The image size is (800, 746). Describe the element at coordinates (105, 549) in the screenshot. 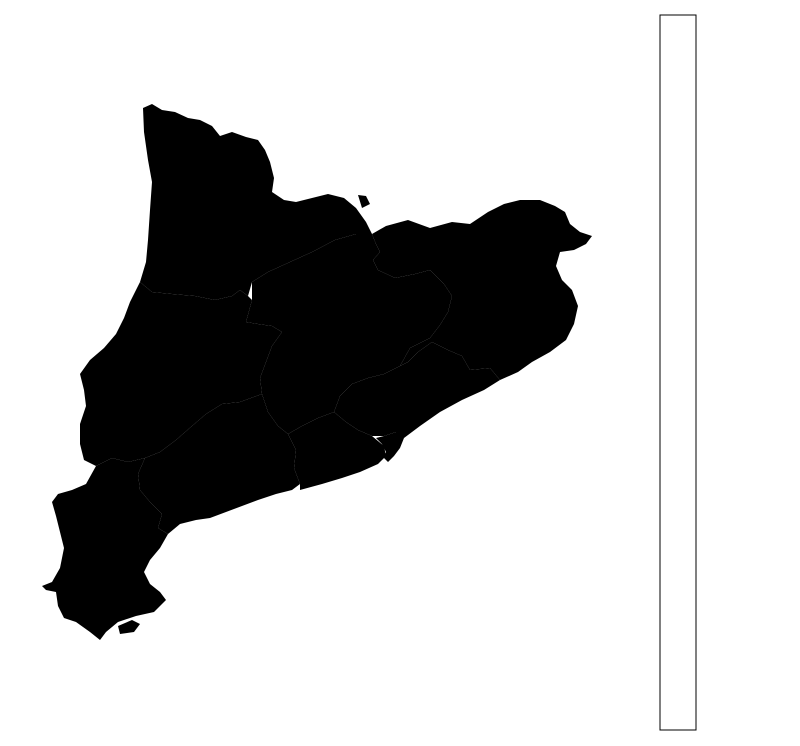

I see `region-terres-de-l-ebre` at that location.